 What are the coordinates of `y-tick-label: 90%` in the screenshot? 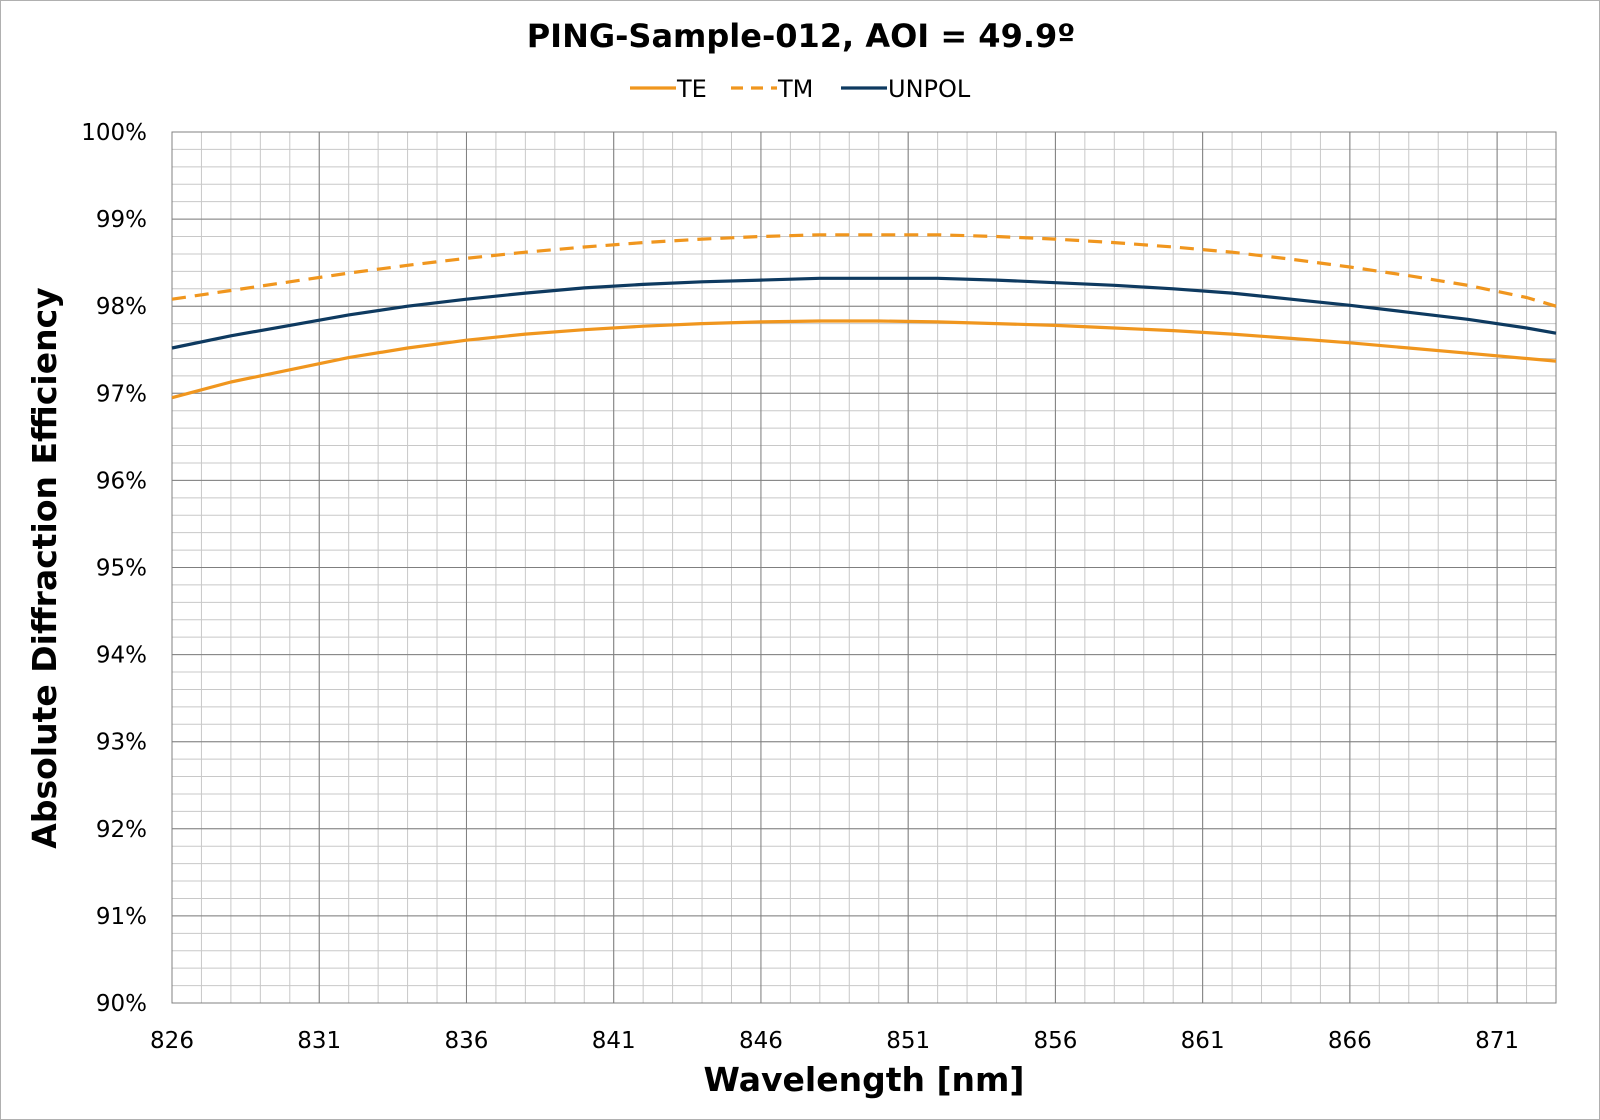 It's located at (121, 1004).